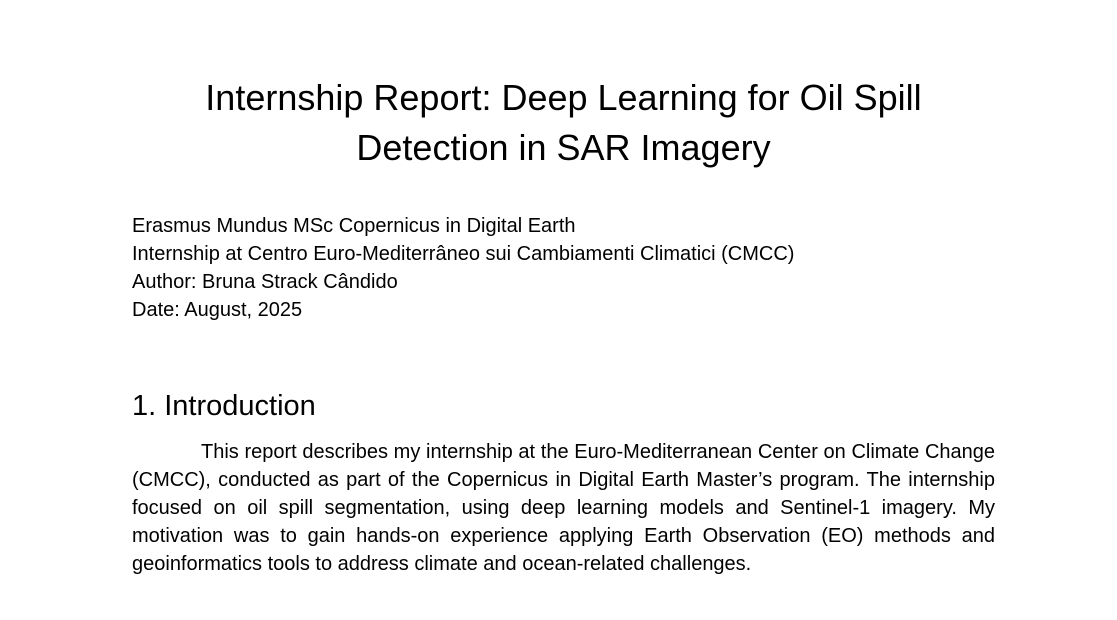  I want to click on section-heading: 1. Introduction, so click(224, 406).